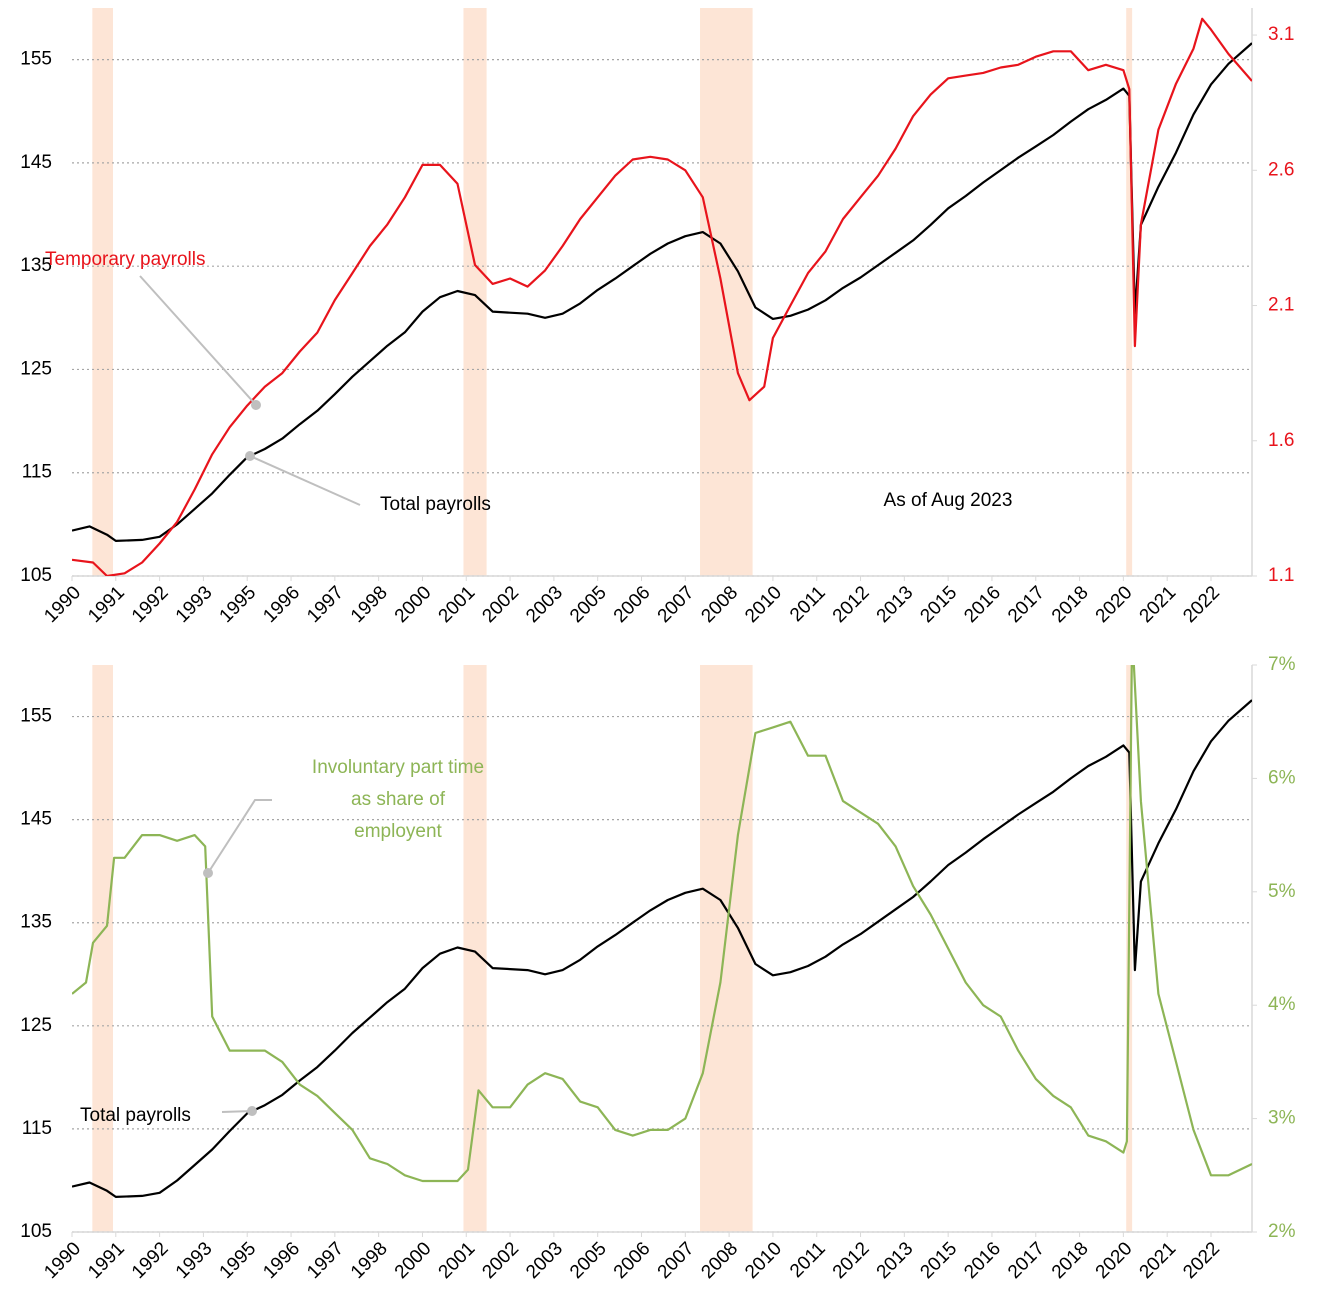 Image resolution: width=1322 pixels, height=1299 pixels. What do you see at coordinates (1281, 169) in the screenshot?
I see `y2-tick-label: 2.6` at bounding box center [1281, 169].